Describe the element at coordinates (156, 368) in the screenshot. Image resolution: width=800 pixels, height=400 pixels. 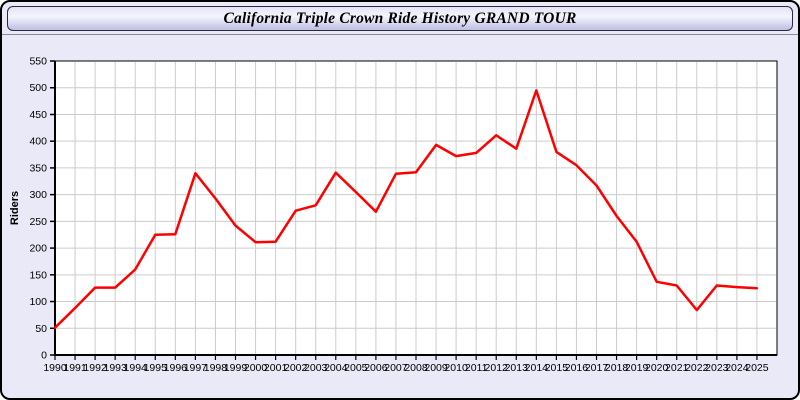
I see `x-tick-label: 1995` at that location.